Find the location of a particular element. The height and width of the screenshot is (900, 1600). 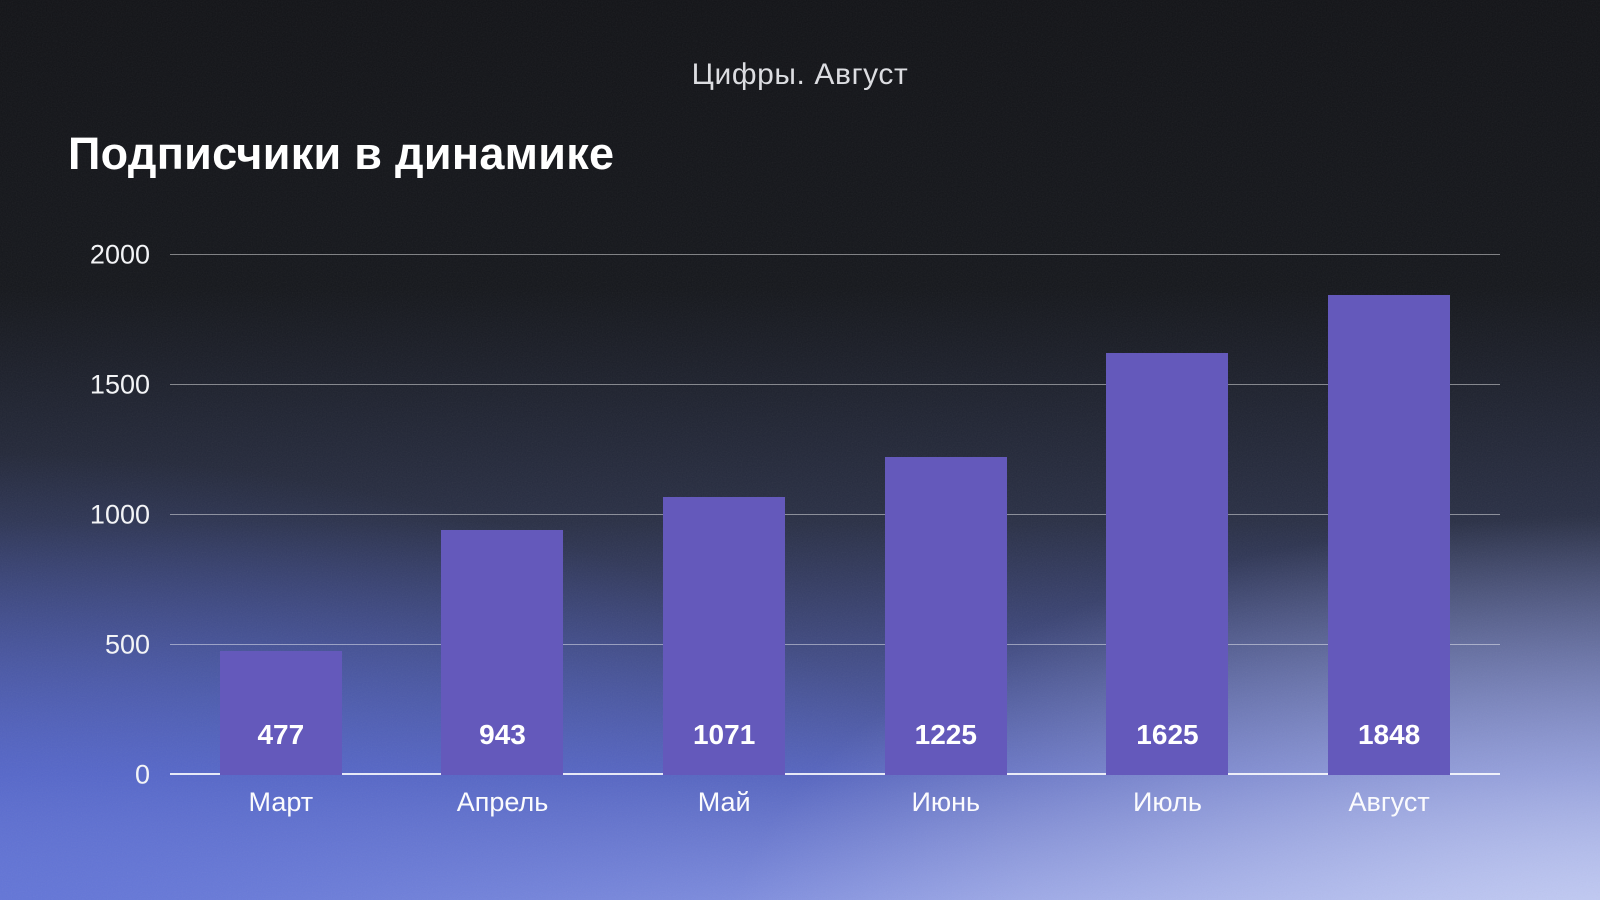

bar-group: 1225 Июнь is located at coordinates (945, 536).